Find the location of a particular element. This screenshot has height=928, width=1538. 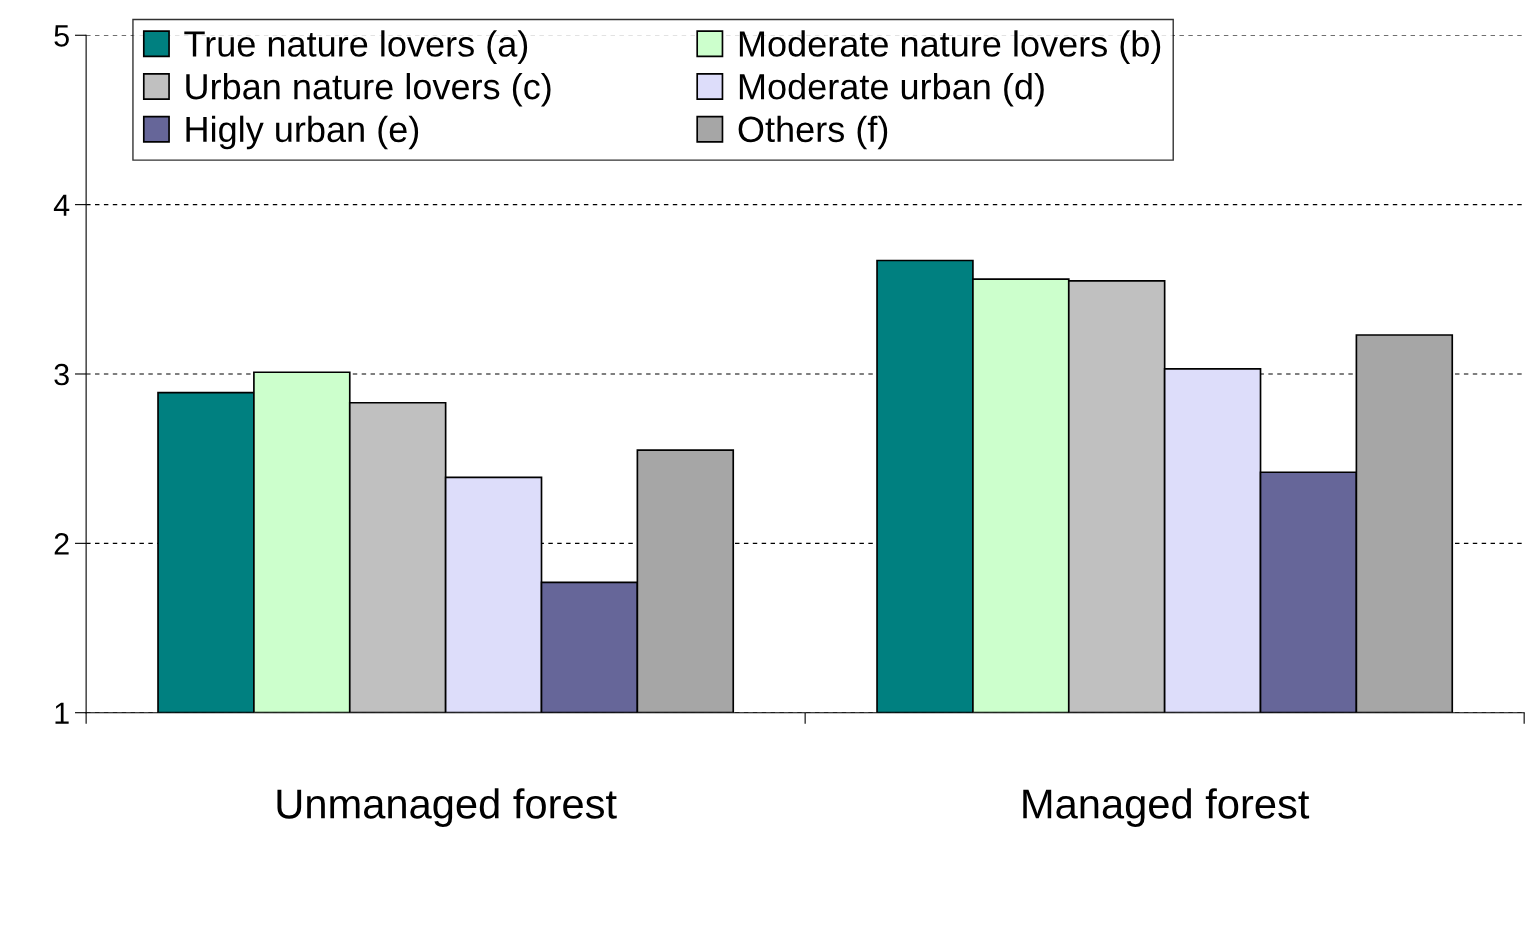

legend-label: True nature lovers (a) is located at coordinates (356, 47).